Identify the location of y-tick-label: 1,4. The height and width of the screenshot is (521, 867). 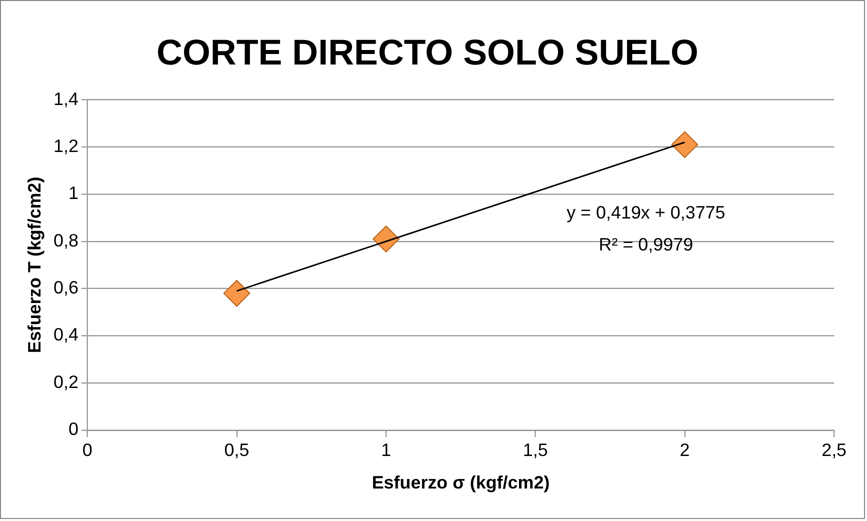
(65, 98).